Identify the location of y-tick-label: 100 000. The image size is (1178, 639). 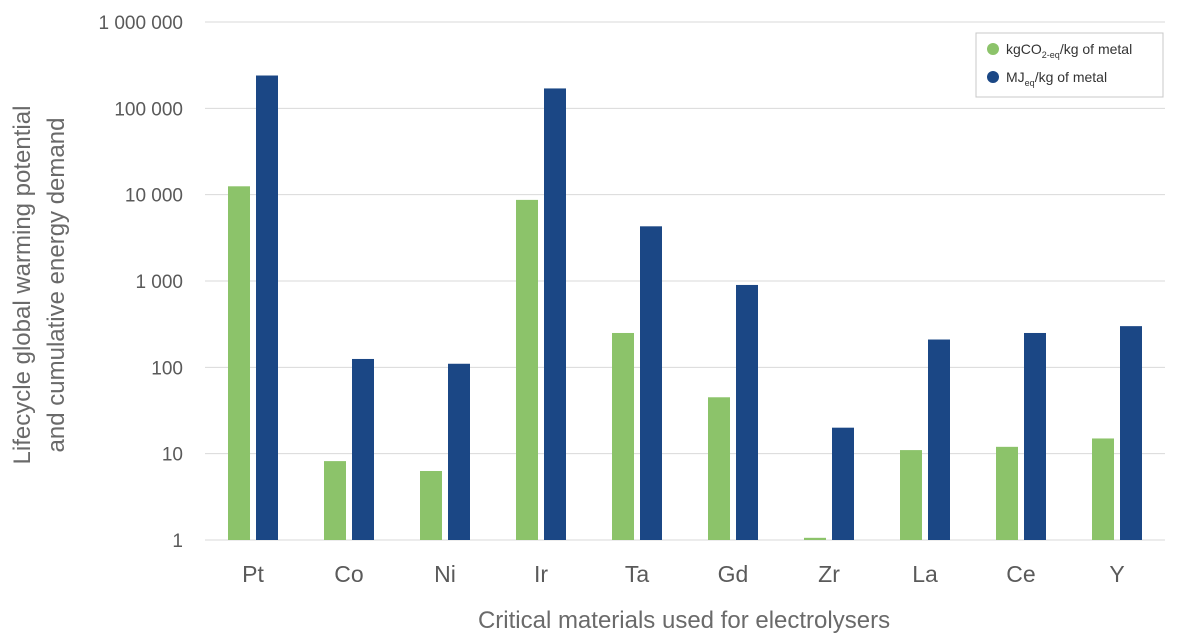
(148, 109).